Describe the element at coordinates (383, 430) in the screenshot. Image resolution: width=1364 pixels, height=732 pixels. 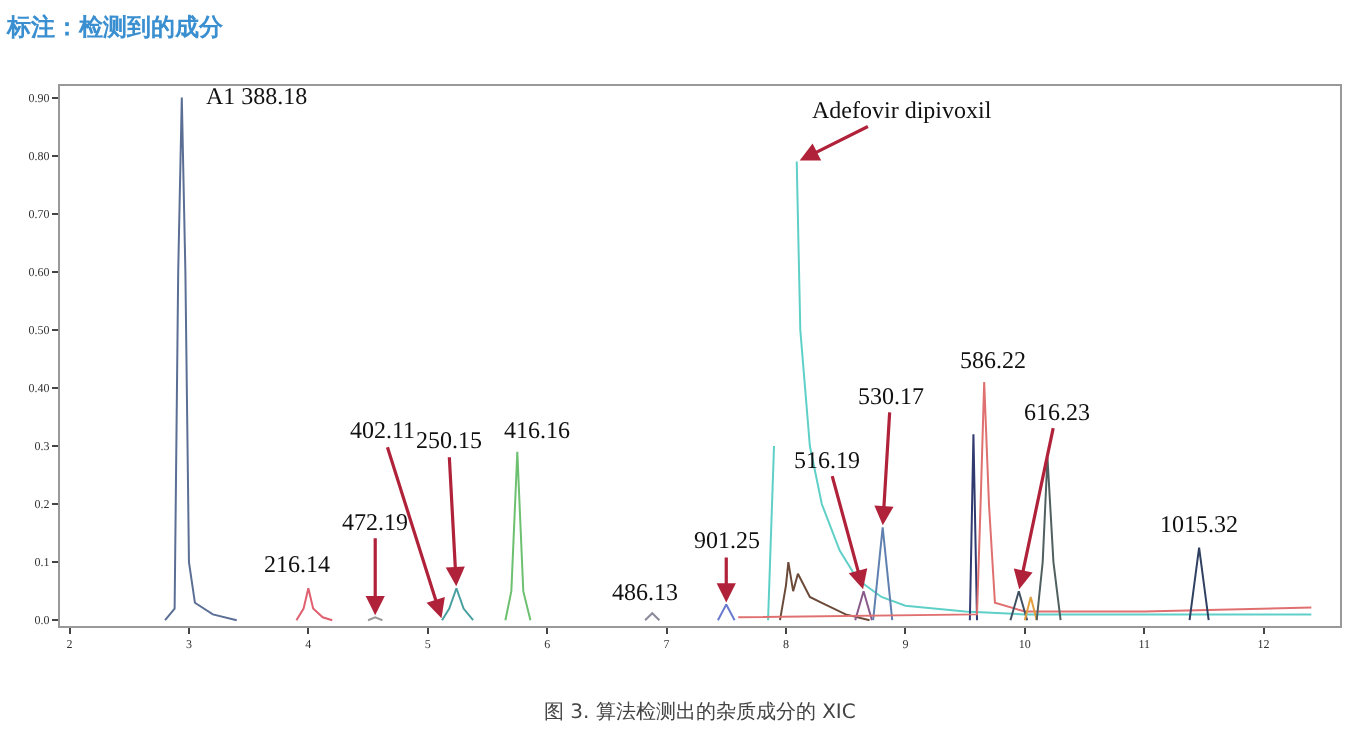
I see `annotation: 402.11` at that location.